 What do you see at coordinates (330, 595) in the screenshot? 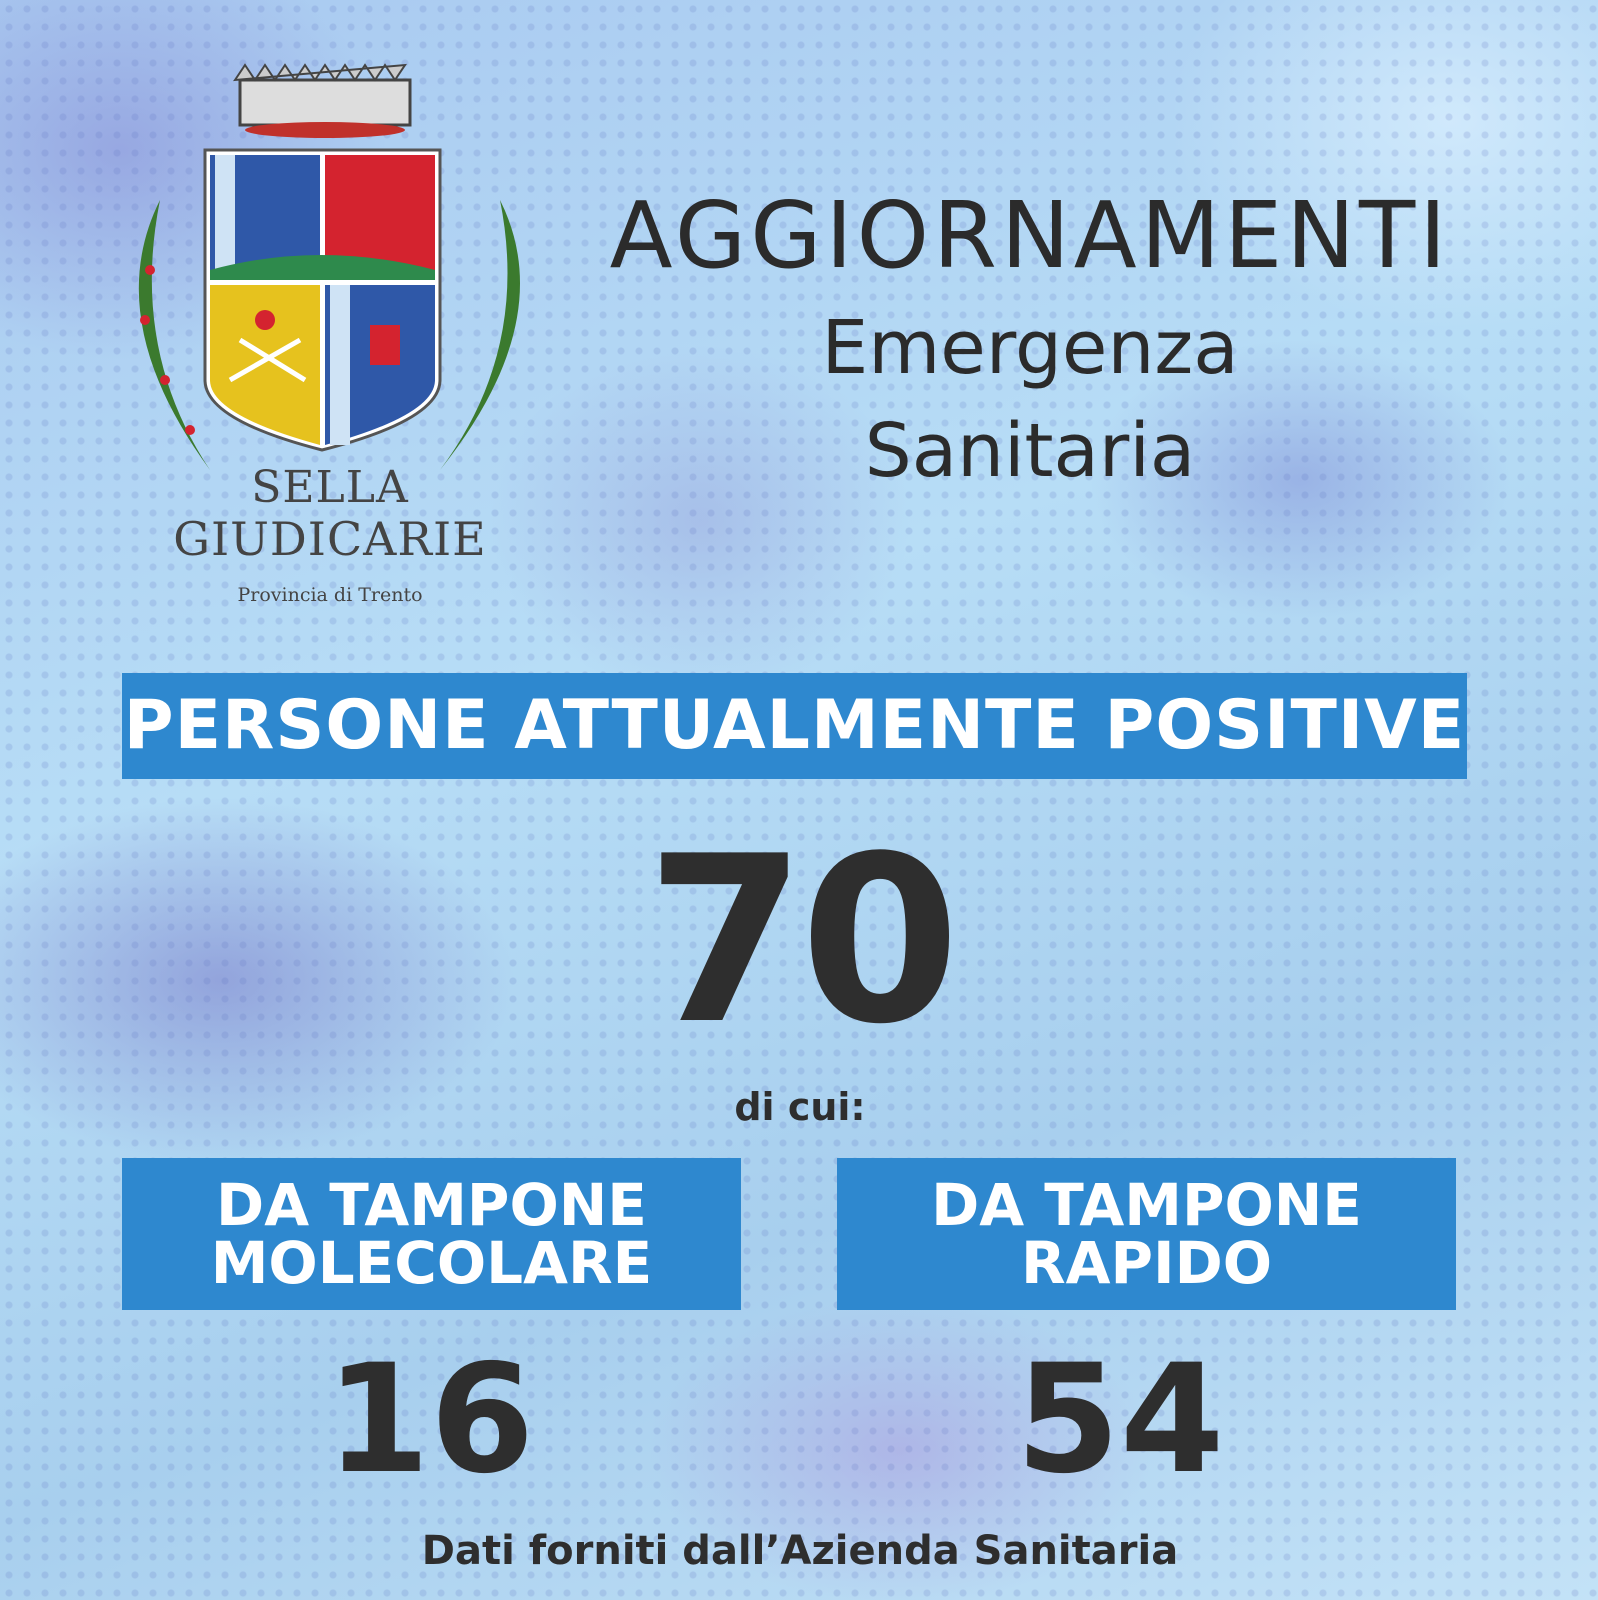
I see `logo-province: Provincia di Trento` at bounding box center [330, 595].